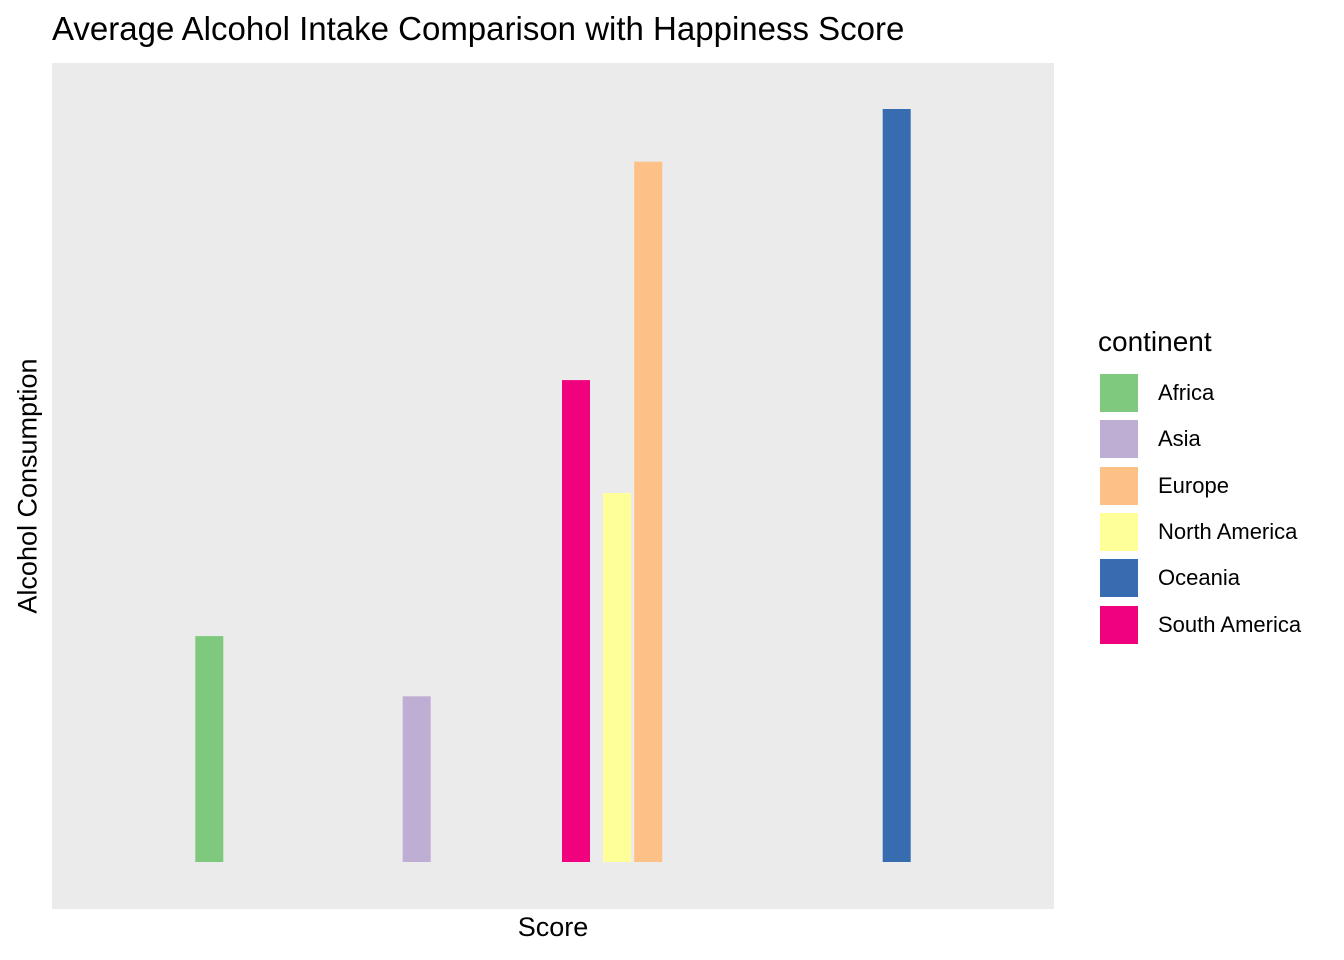  What do you see at coordinates (1193, 485) in the screenshot?
I see `legend-label-europe: Europe` at bounding box center [1193, 485].